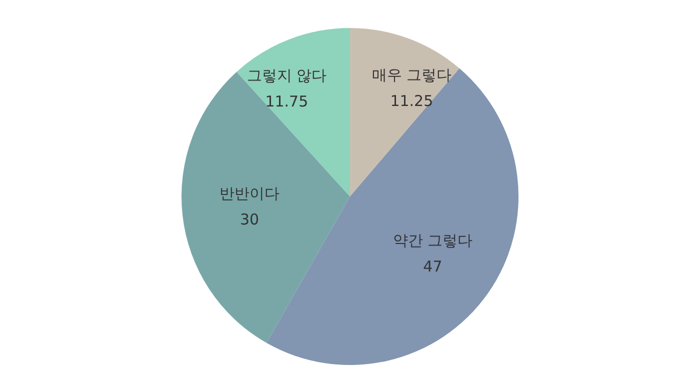  Describe the element at coordinates (286, 101) in the screenshot. I see `data-label: 11.75` at that location.